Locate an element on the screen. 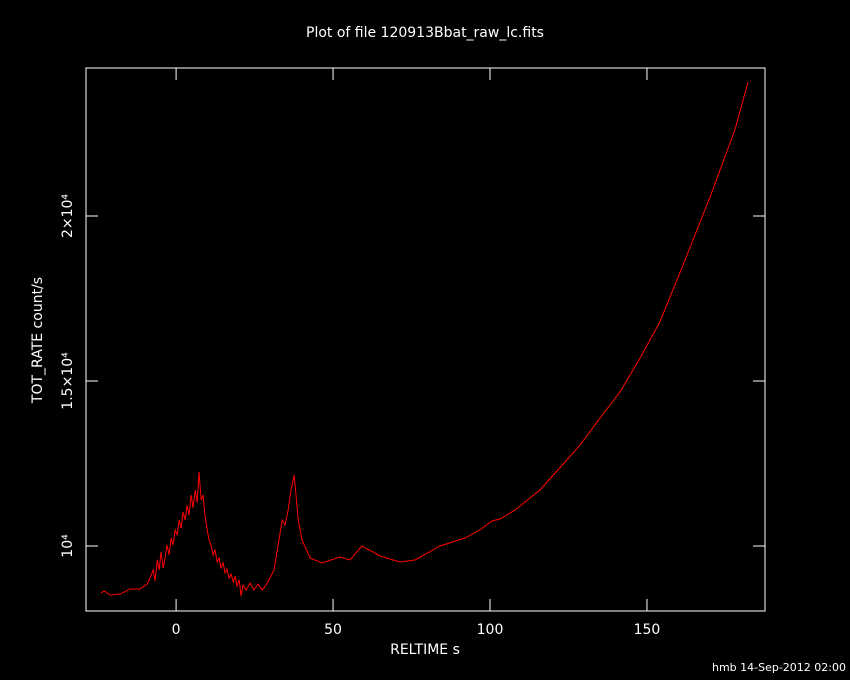 This screenshot has width=850, height=680. x-axis-label: RELTIME s is located at coordinates (425, 650).